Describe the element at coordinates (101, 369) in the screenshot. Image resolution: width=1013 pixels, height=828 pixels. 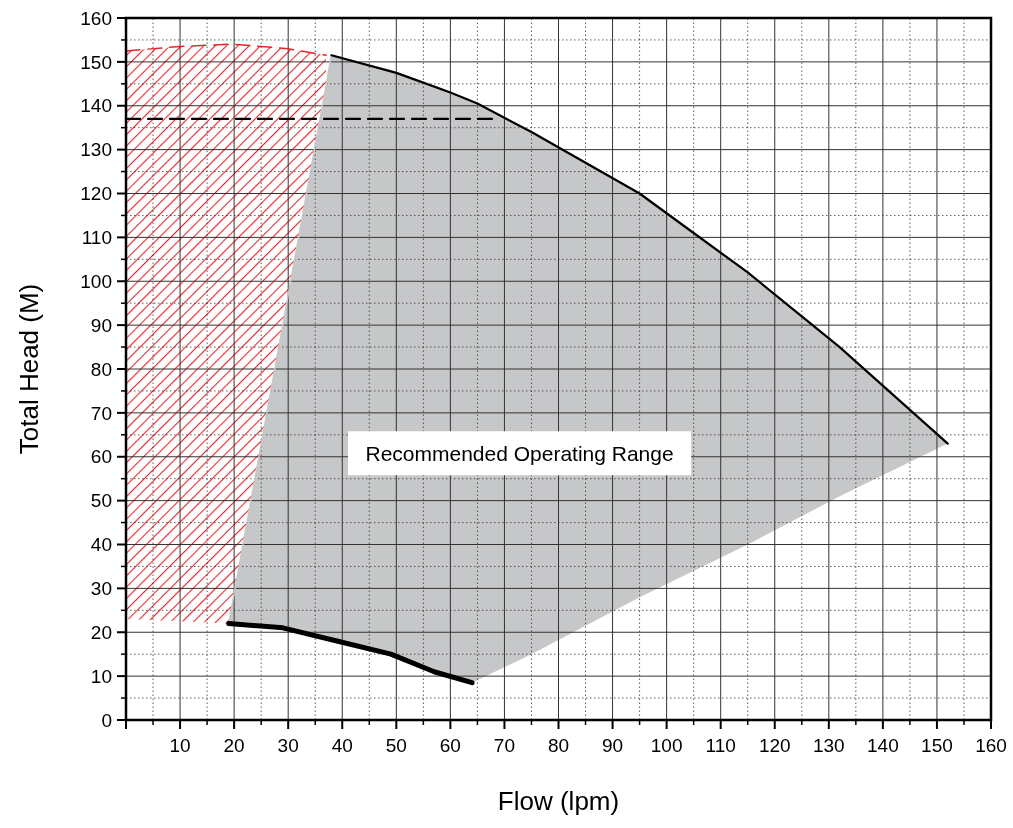
I see `y-tick-label: 80` at that location.